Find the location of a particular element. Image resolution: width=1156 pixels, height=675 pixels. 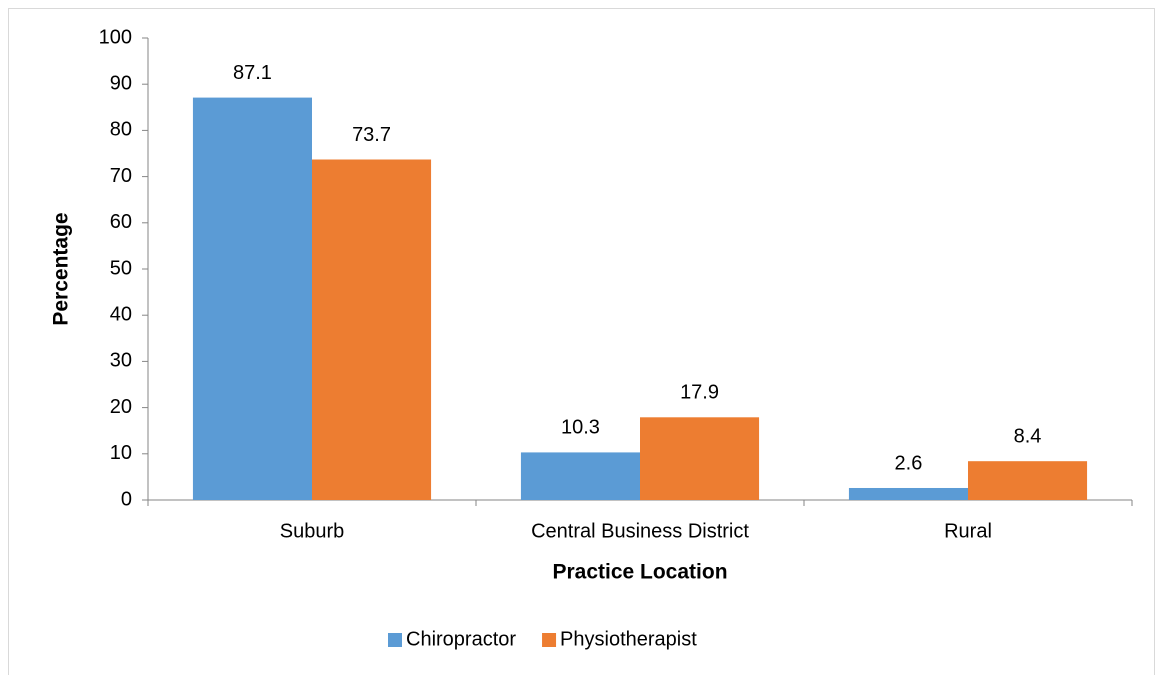

y-tick-label: 10 is located at coordinates (121, 453).